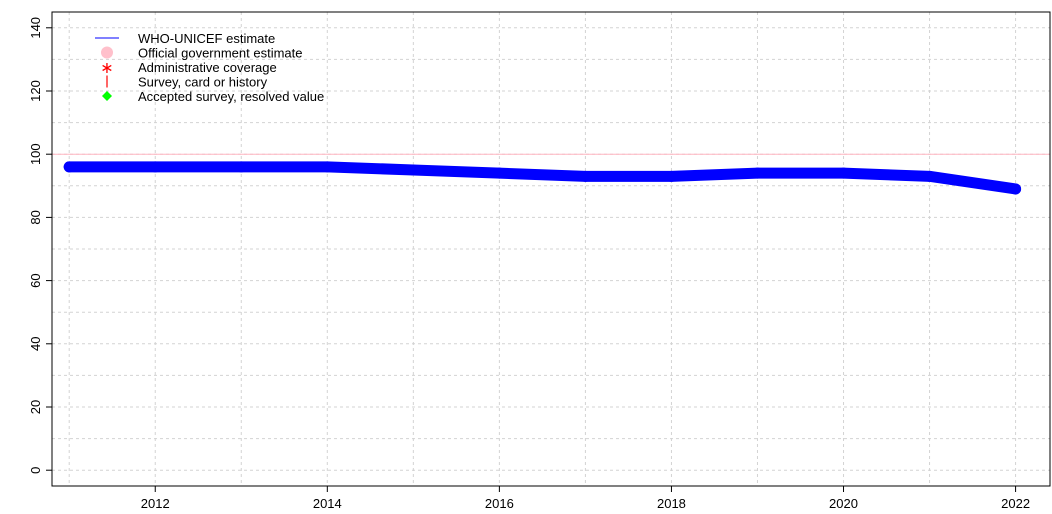  Describe the element at coordinates (327, 503) in the screenshot. I see `x-tick-label: 2014` at that location.